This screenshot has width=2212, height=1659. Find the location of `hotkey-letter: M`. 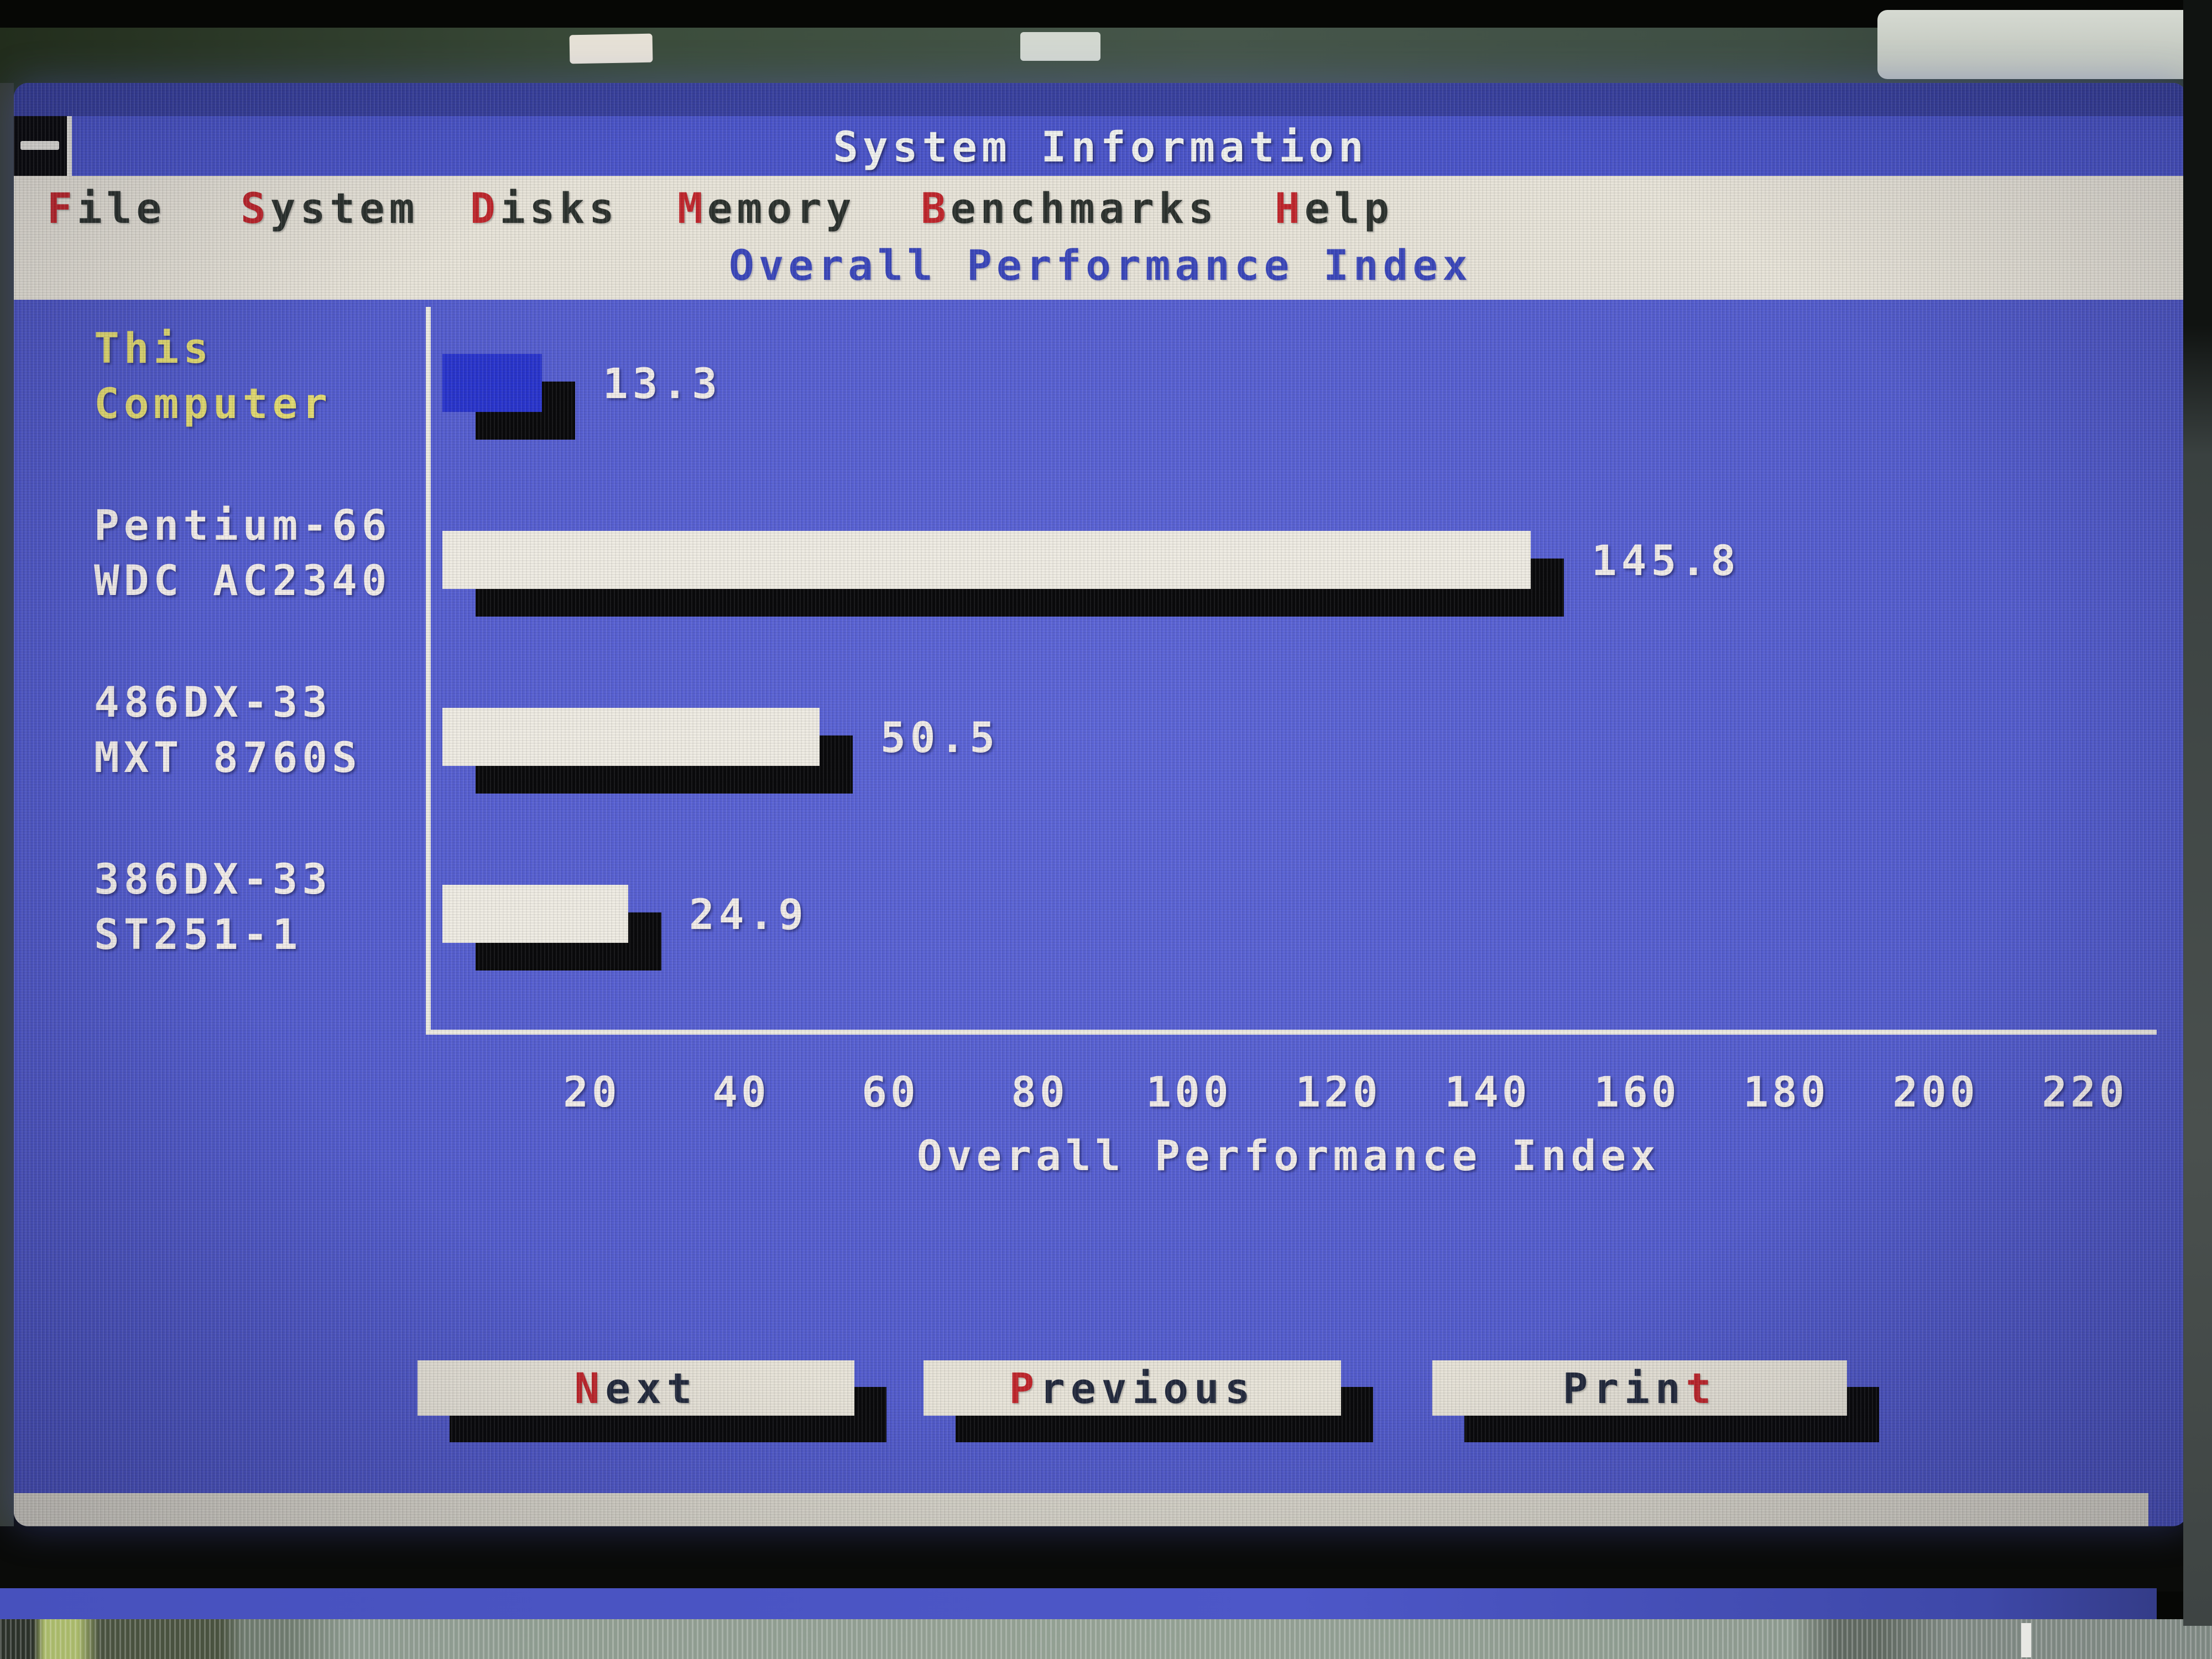

hotkey-letter: M is located at coordinates (692, 209).